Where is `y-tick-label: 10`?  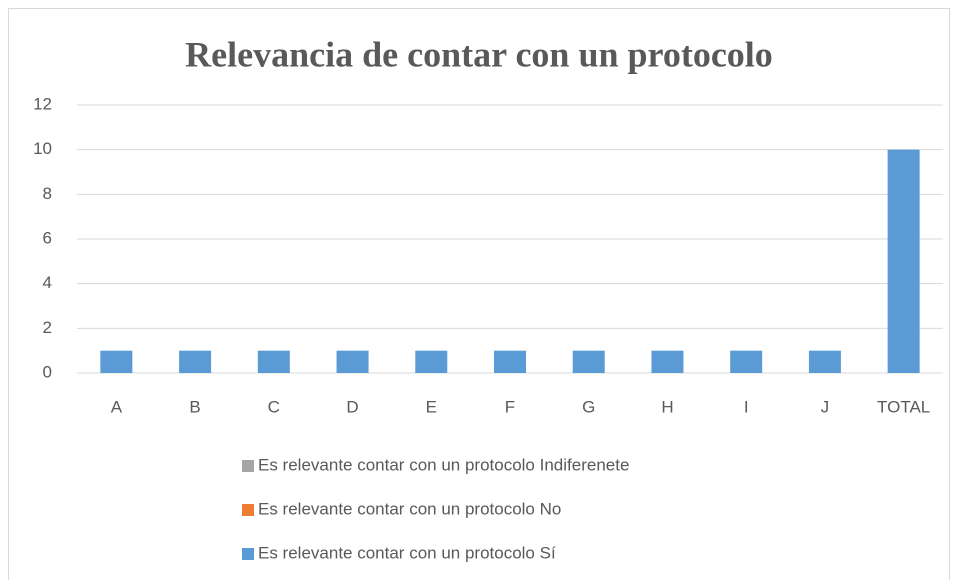 y-tick-label: 10 is located at coordinates (42, 148).